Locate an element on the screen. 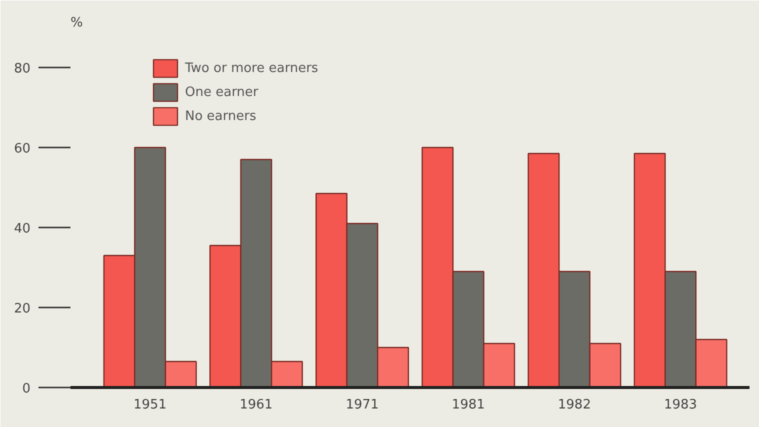 The width and height of the screenshot is (759, 427). x-tick-label: 1981 is located at coordinates (468, 405).